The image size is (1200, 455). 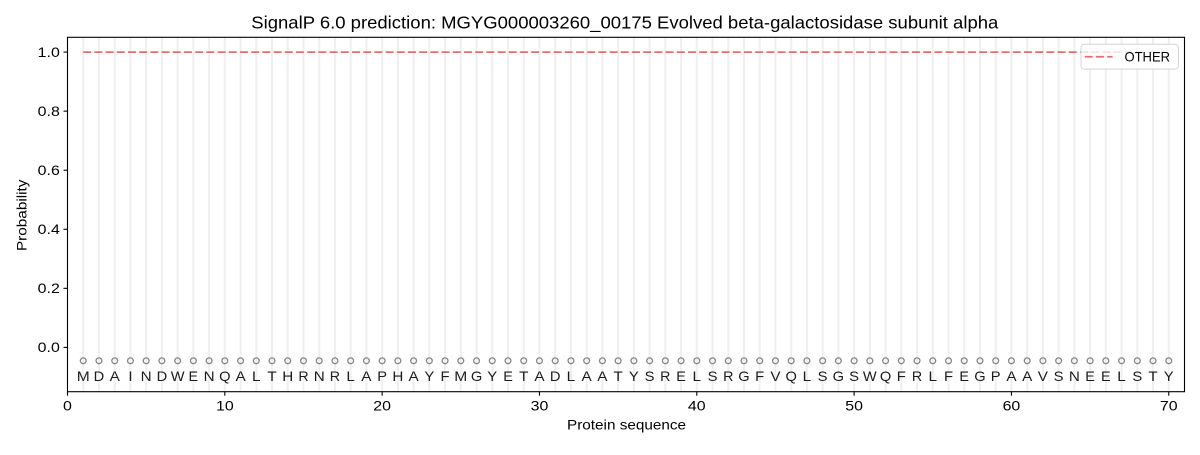 What do you see at coordinates (49, 229) in the screenshot?
I see `svg-text: 0.4` at bounding box center [49, 229].